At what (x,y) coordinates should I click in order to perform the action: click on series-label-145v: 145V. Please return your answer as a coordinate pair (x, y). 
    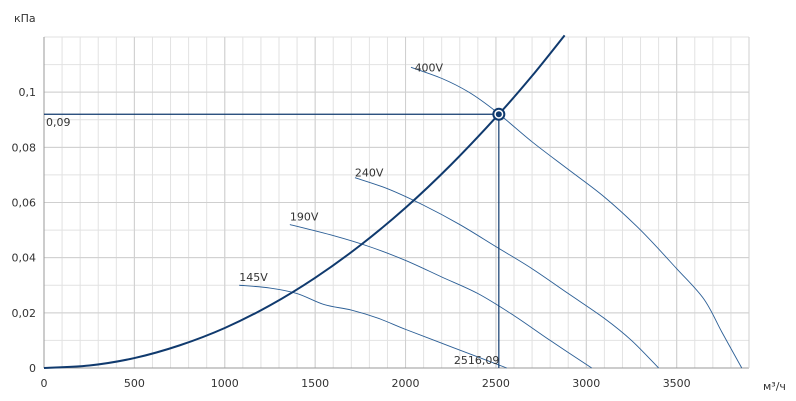
    Looking at the image, I should click on (253, 277).